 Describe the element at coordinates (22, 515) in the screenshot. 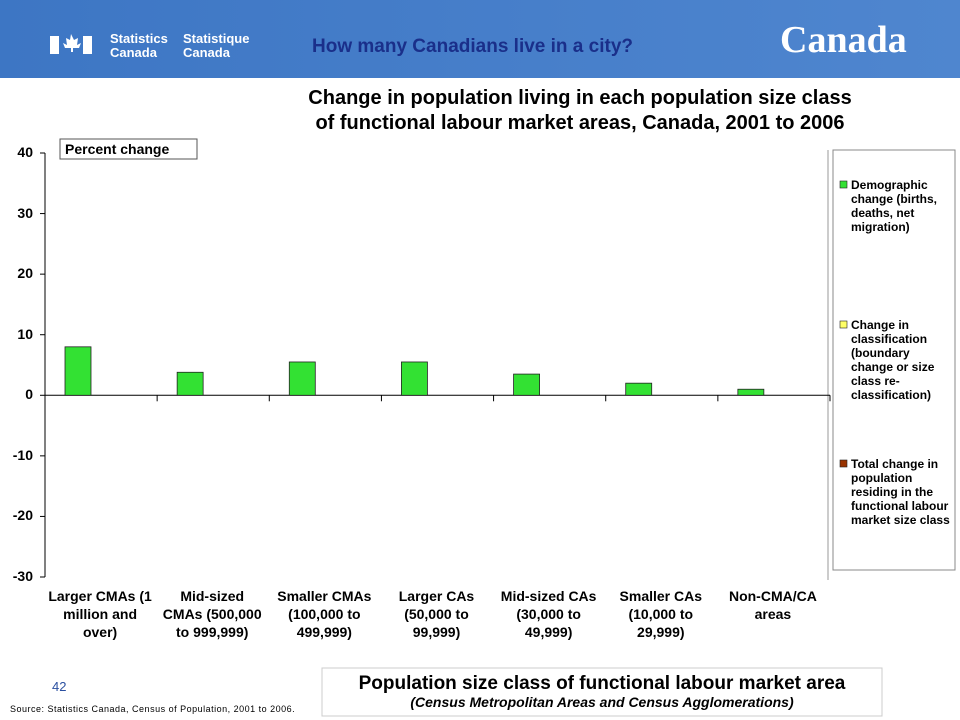

I see `y-tick-label: -20` at that location.